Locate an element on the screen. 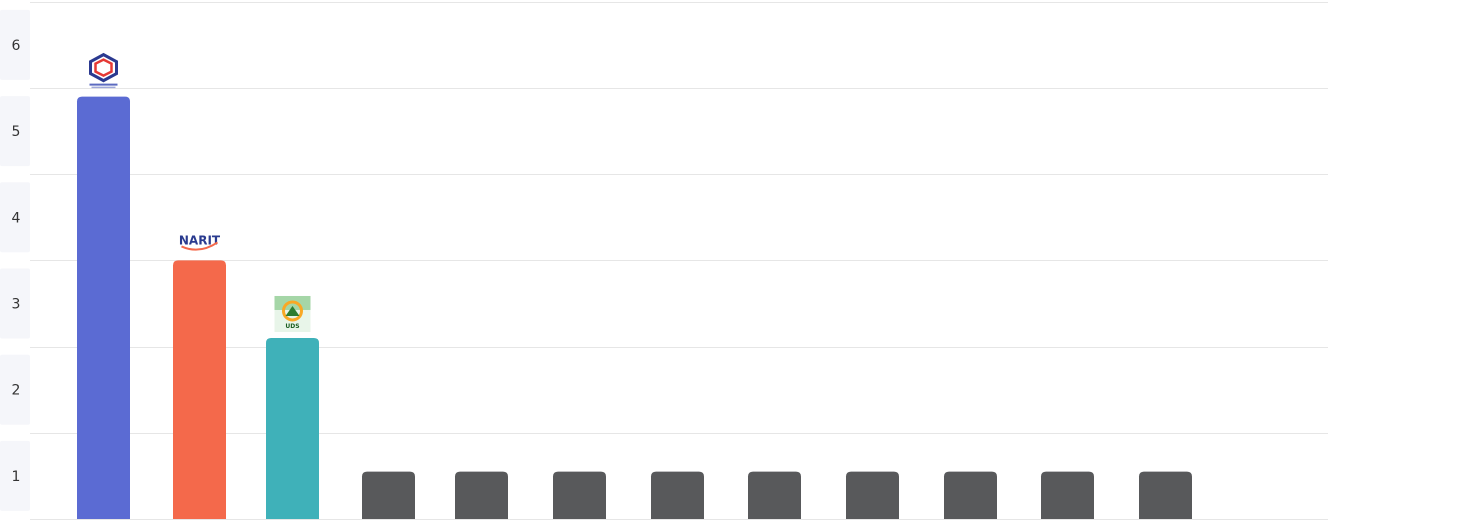 This screenshot has height=521, width=1469. y-tick-label: 5 is located at coordinates (16, 132).